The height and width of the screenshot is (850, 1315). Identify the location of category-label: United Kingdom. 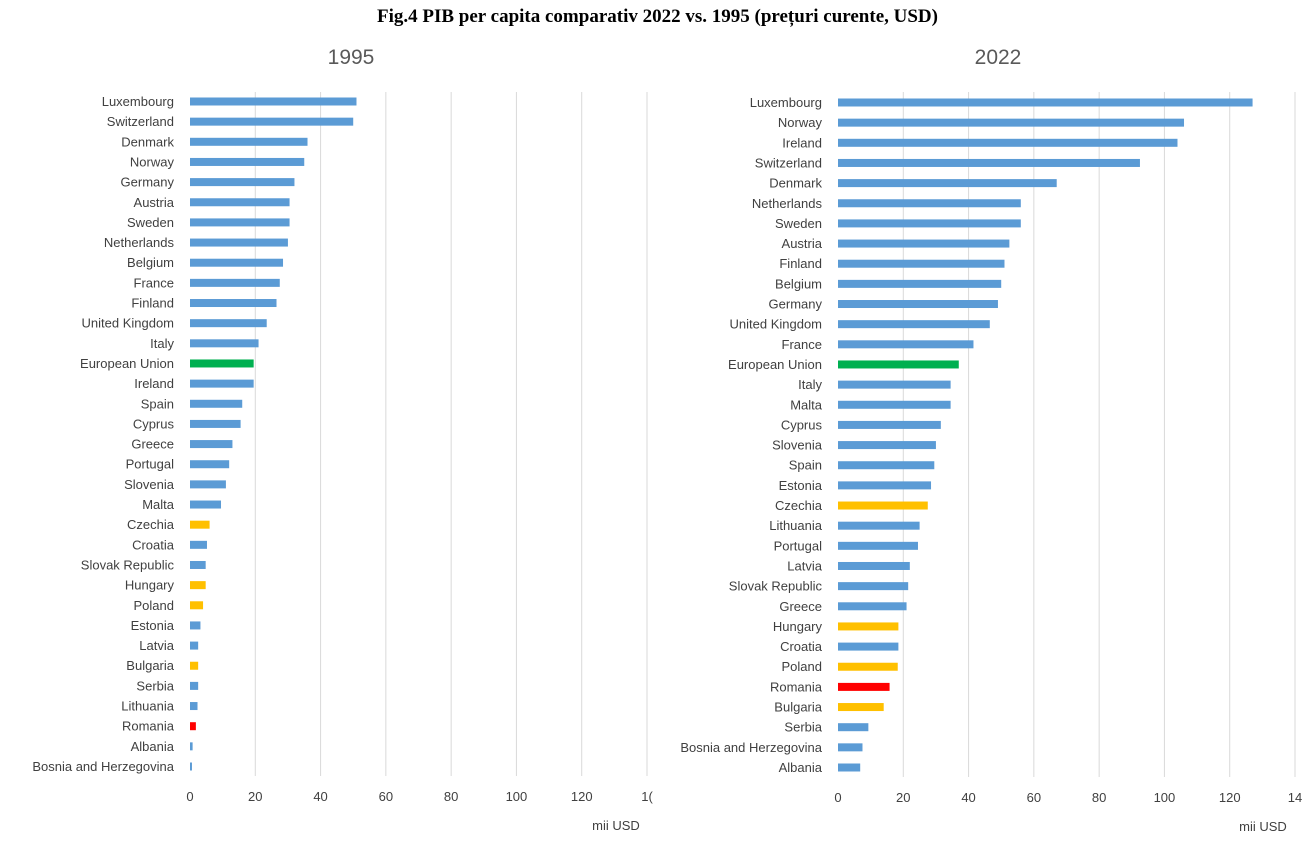
(776, 324).